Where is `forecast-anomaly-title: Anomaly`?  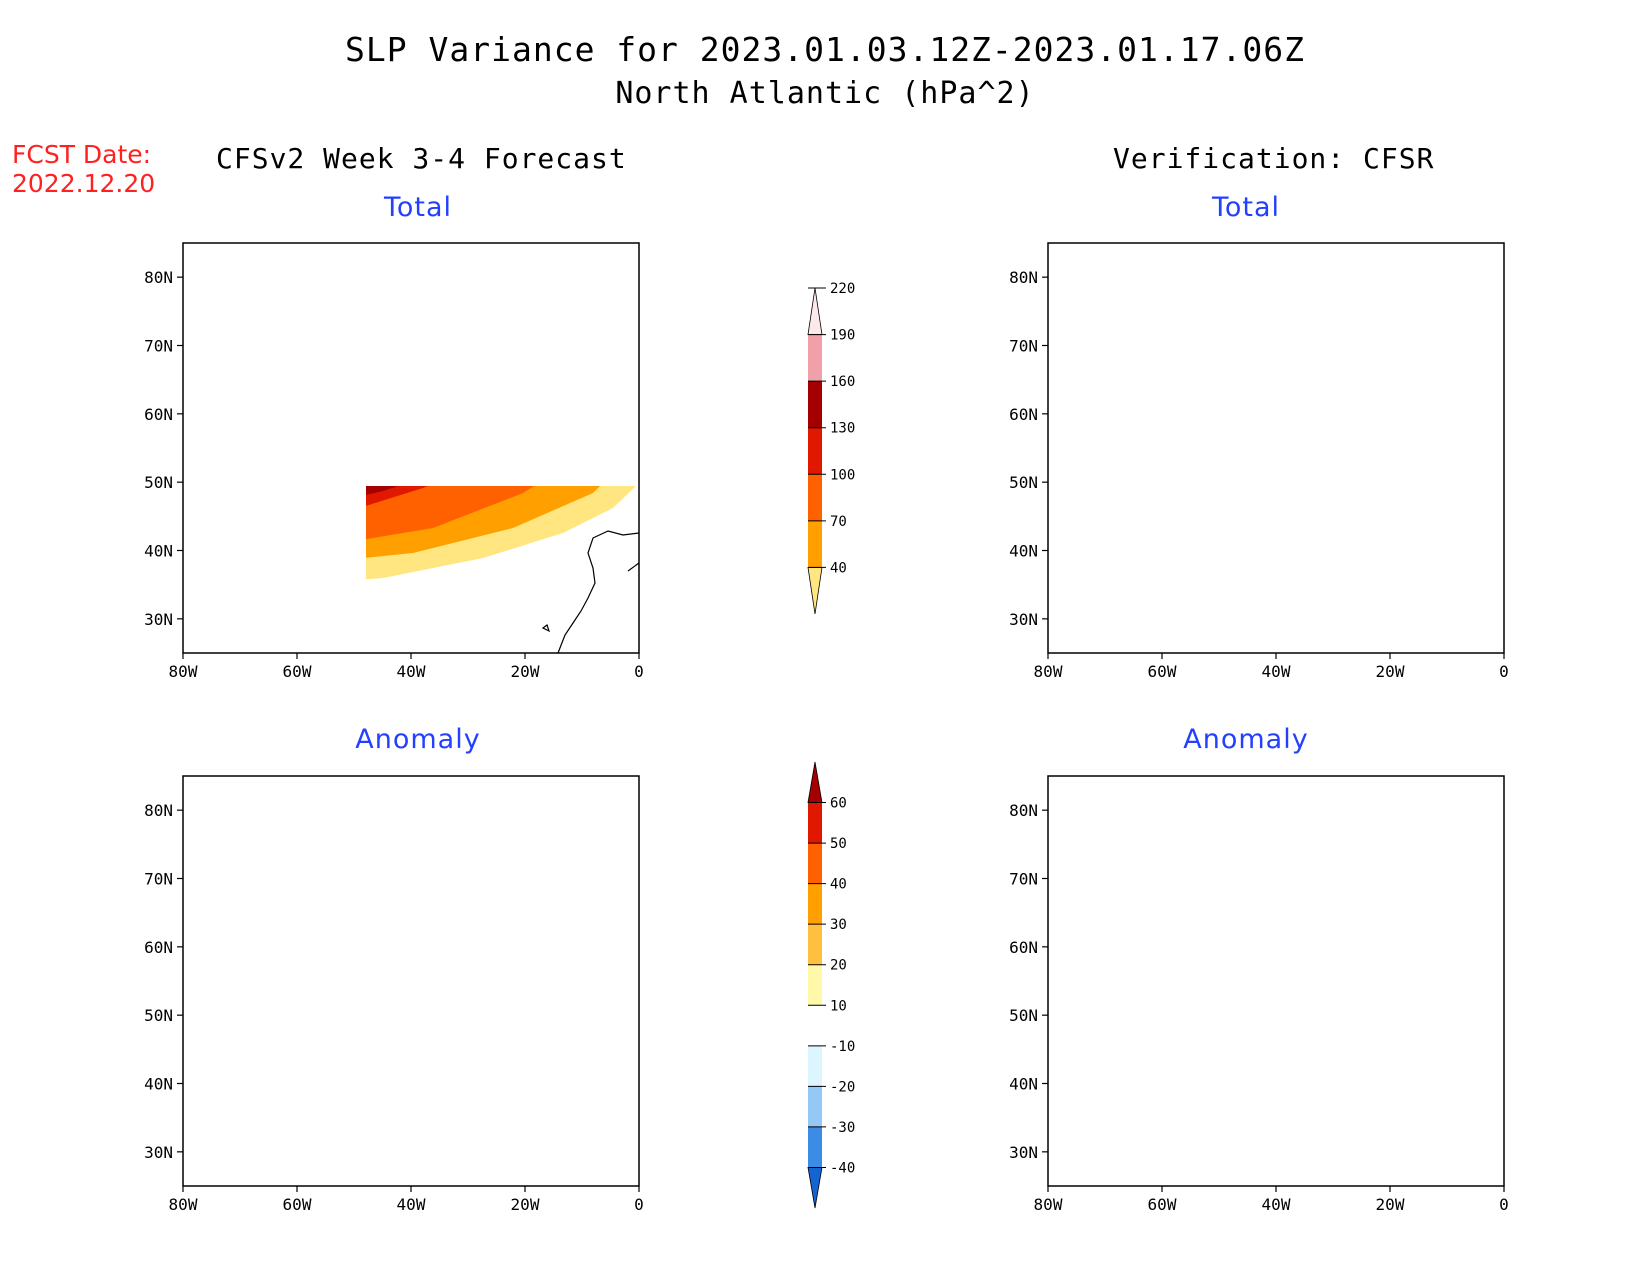 forecast-anomaly-title: Anomaly is located at coordinates (418, 739).